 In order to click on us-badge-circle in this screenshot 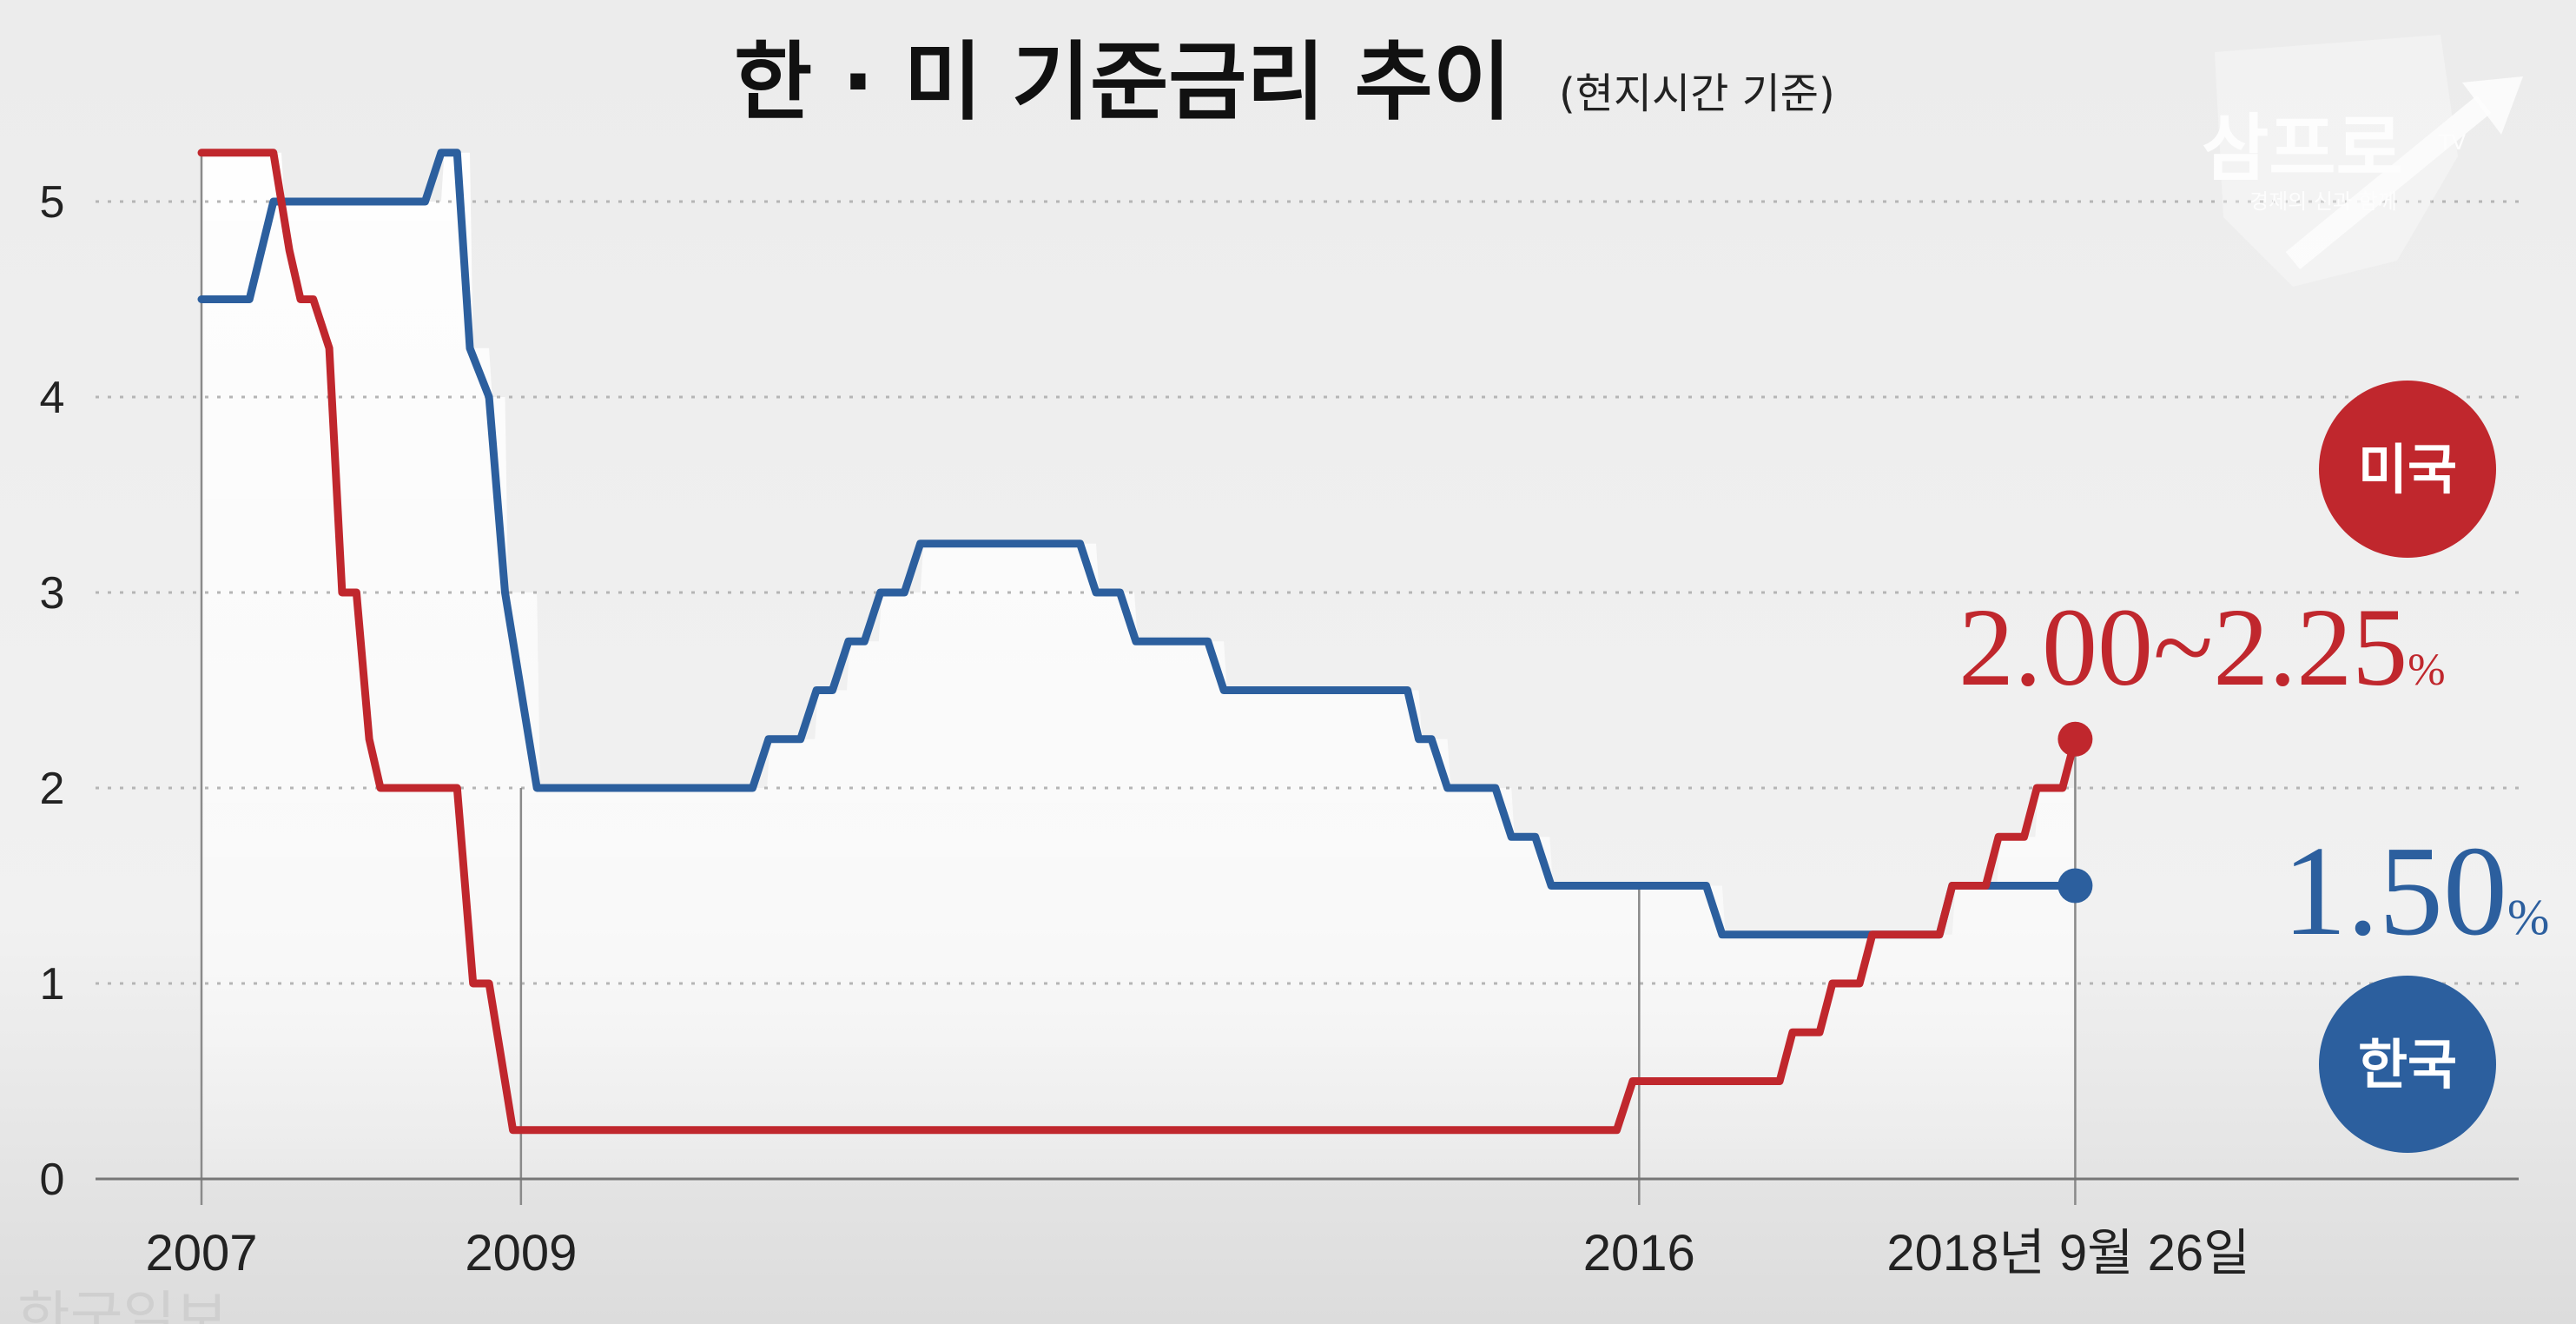, I will do `click(2407, 470)`.